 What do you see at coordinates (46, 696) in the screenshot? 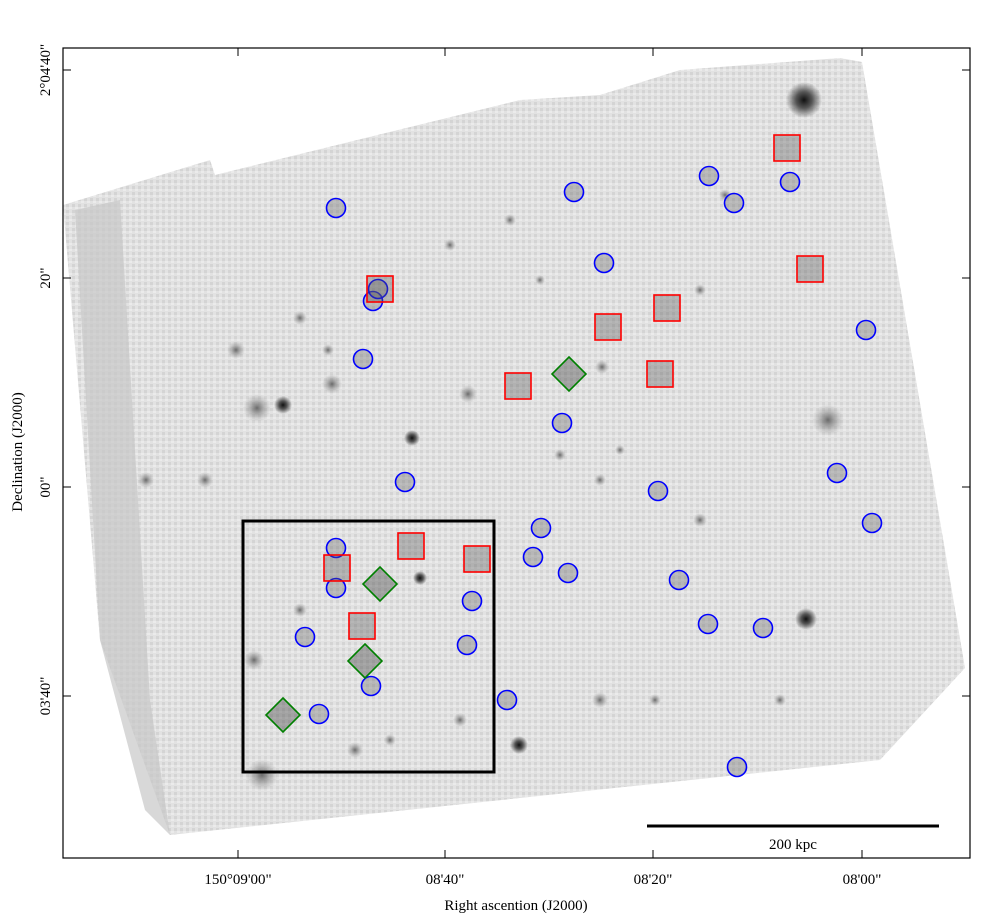
I see `y-tick-label: 03'40"` at bounding box center [46, 696].